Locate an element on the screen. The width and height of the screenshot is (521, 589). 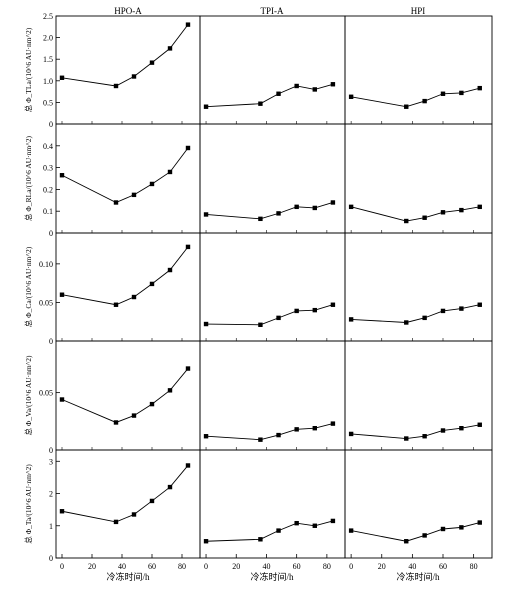
y-tick-label: 1 is located at coordinates (51, 526).